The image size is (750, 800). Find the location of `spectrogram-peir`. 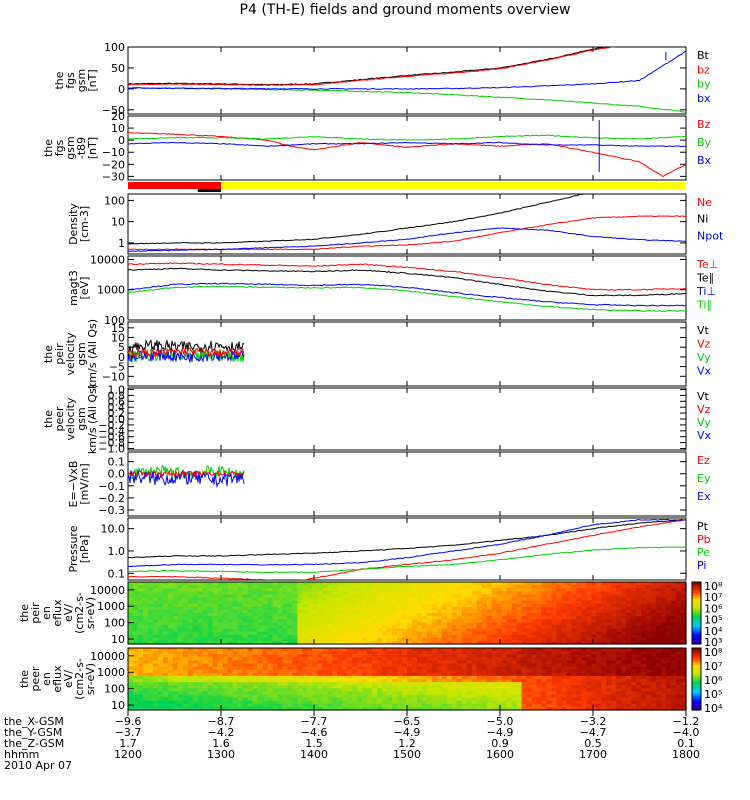

spectrogram-peir is located at coordinates (414, 613).